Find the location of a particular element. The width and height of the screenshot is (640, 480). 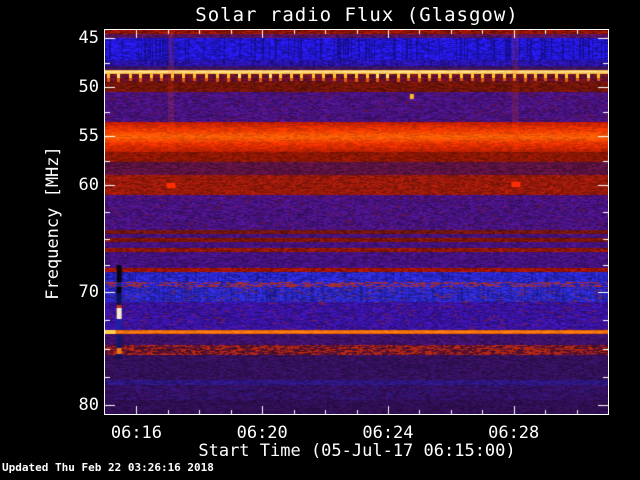

y-tick-label-45: 45 is located at coordinates (88, 38).